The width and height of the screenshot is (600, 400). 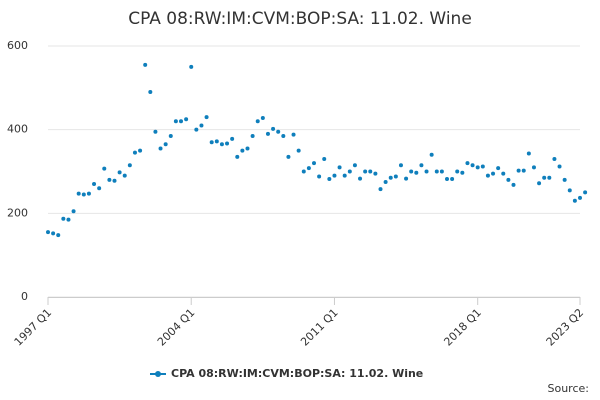 What do you see at coordinates (33, 327) in the screenshot?
I see `x-tick-label: 1997 Q1` at bounding box center [33, 327].